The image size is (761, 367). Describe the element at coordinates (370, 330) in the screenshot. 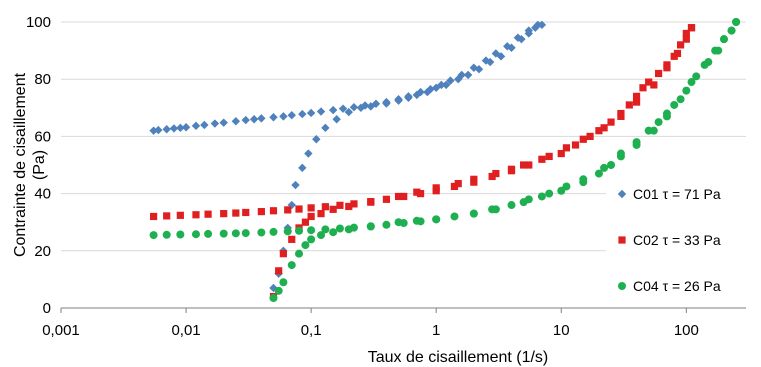

I see `x-tick-labels: 0,001 0,01 0,1 1 10 100` at that location.